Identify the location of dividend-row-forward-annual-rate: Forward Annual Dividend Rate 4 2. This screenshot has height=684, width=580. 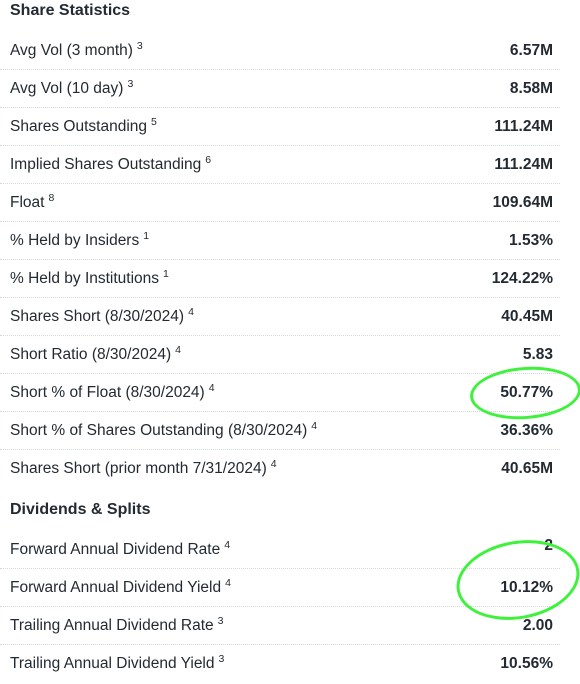
(280, 550).